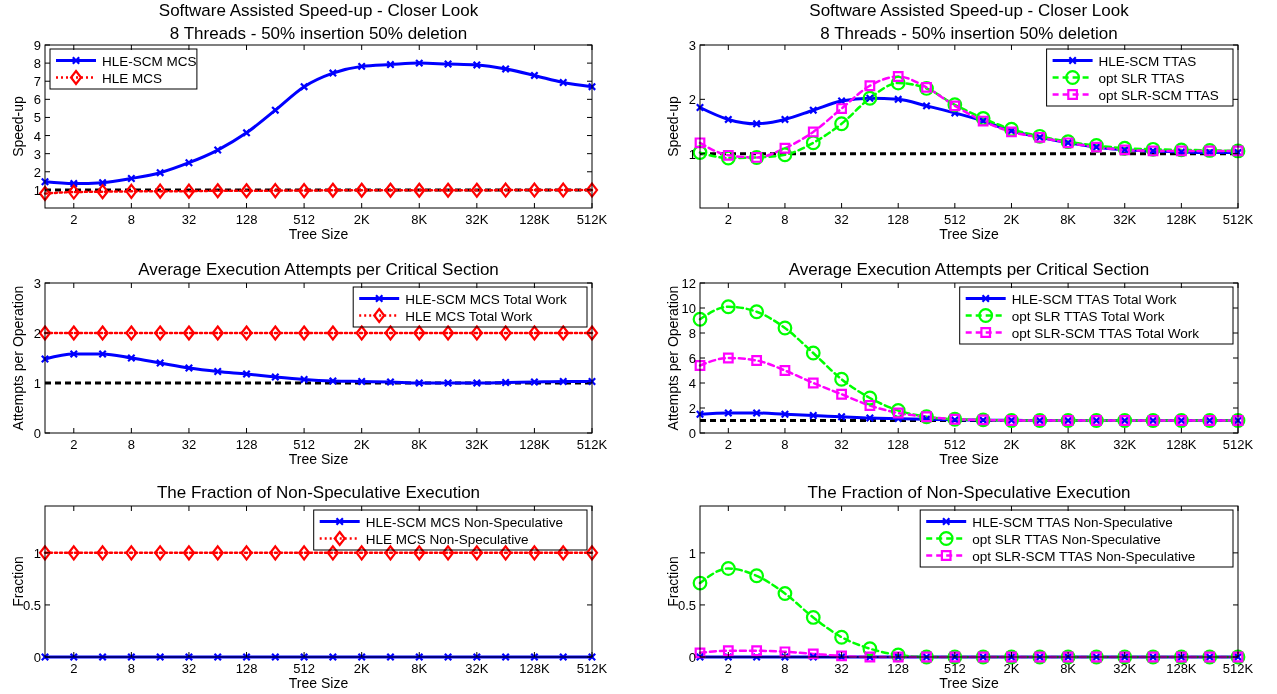 This screenshot has height=694, width=1277. Describe the element at coordinates (692, 358) in the screenshot. I see `y-tick-label: 6` at that location.